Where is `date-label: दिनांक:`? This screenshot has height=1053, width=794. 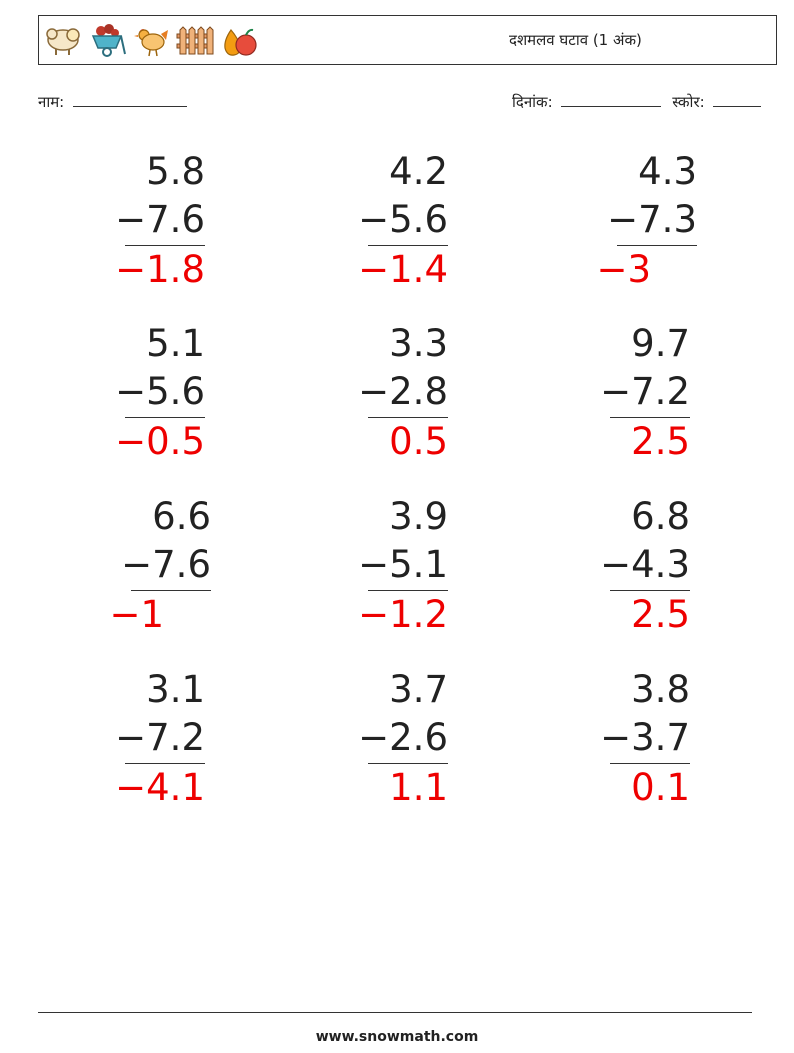 date-label: दिनांक: is located at coordinates (532, 102).